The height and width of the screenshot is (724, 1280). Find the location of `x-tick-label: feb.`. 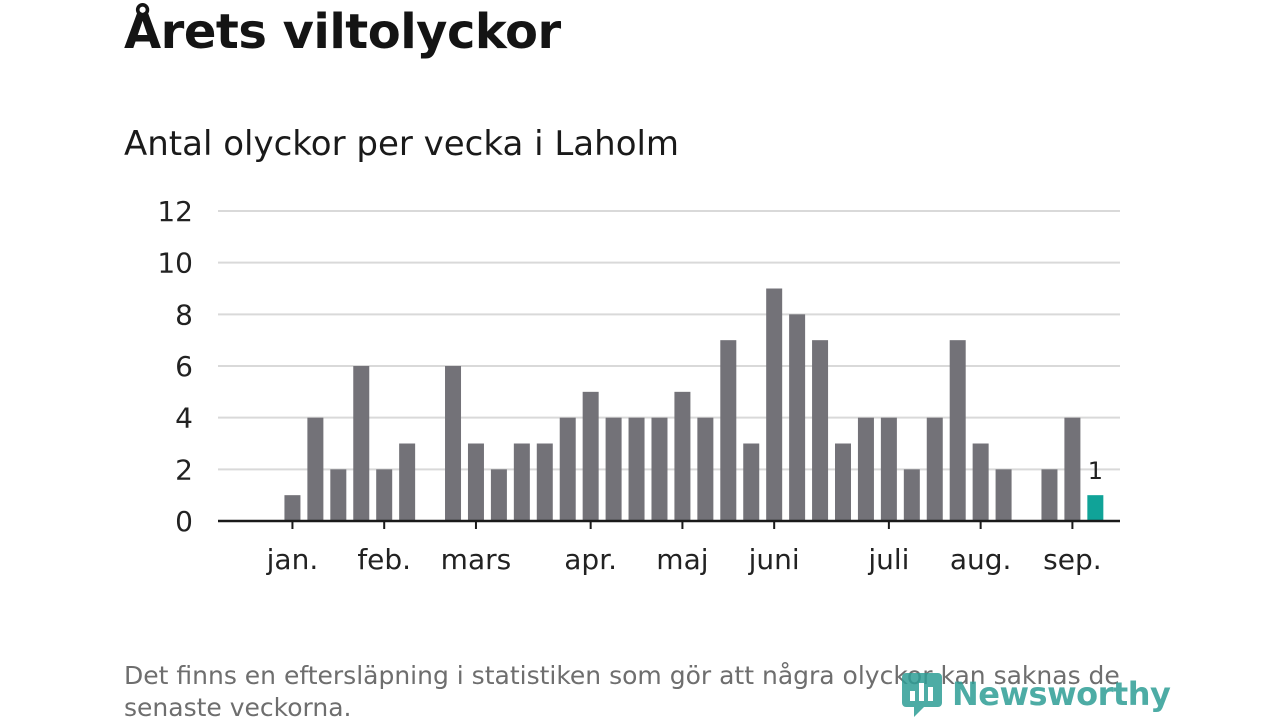

x-tick-label: feb. is located at coordinates (384, 559).